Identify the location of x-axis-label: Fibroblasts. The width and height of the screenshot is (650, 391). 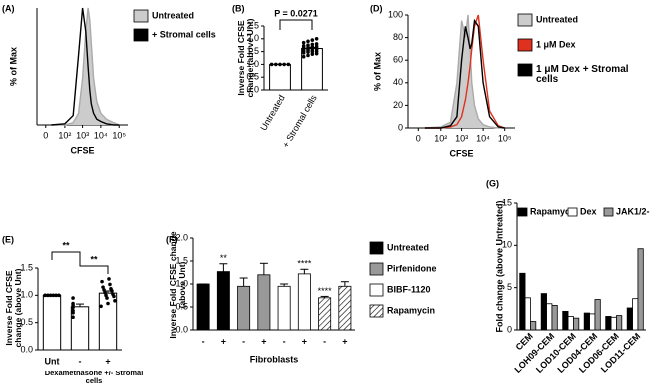
(274, 359).